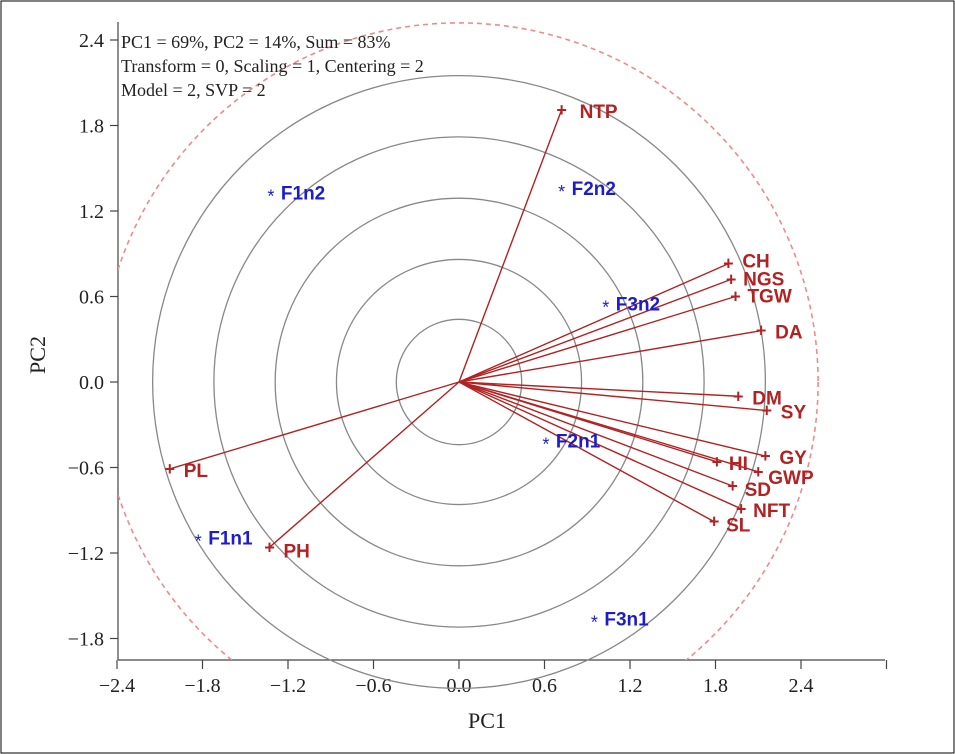  I want to click on trait-vector-ch, so click(593, 323).